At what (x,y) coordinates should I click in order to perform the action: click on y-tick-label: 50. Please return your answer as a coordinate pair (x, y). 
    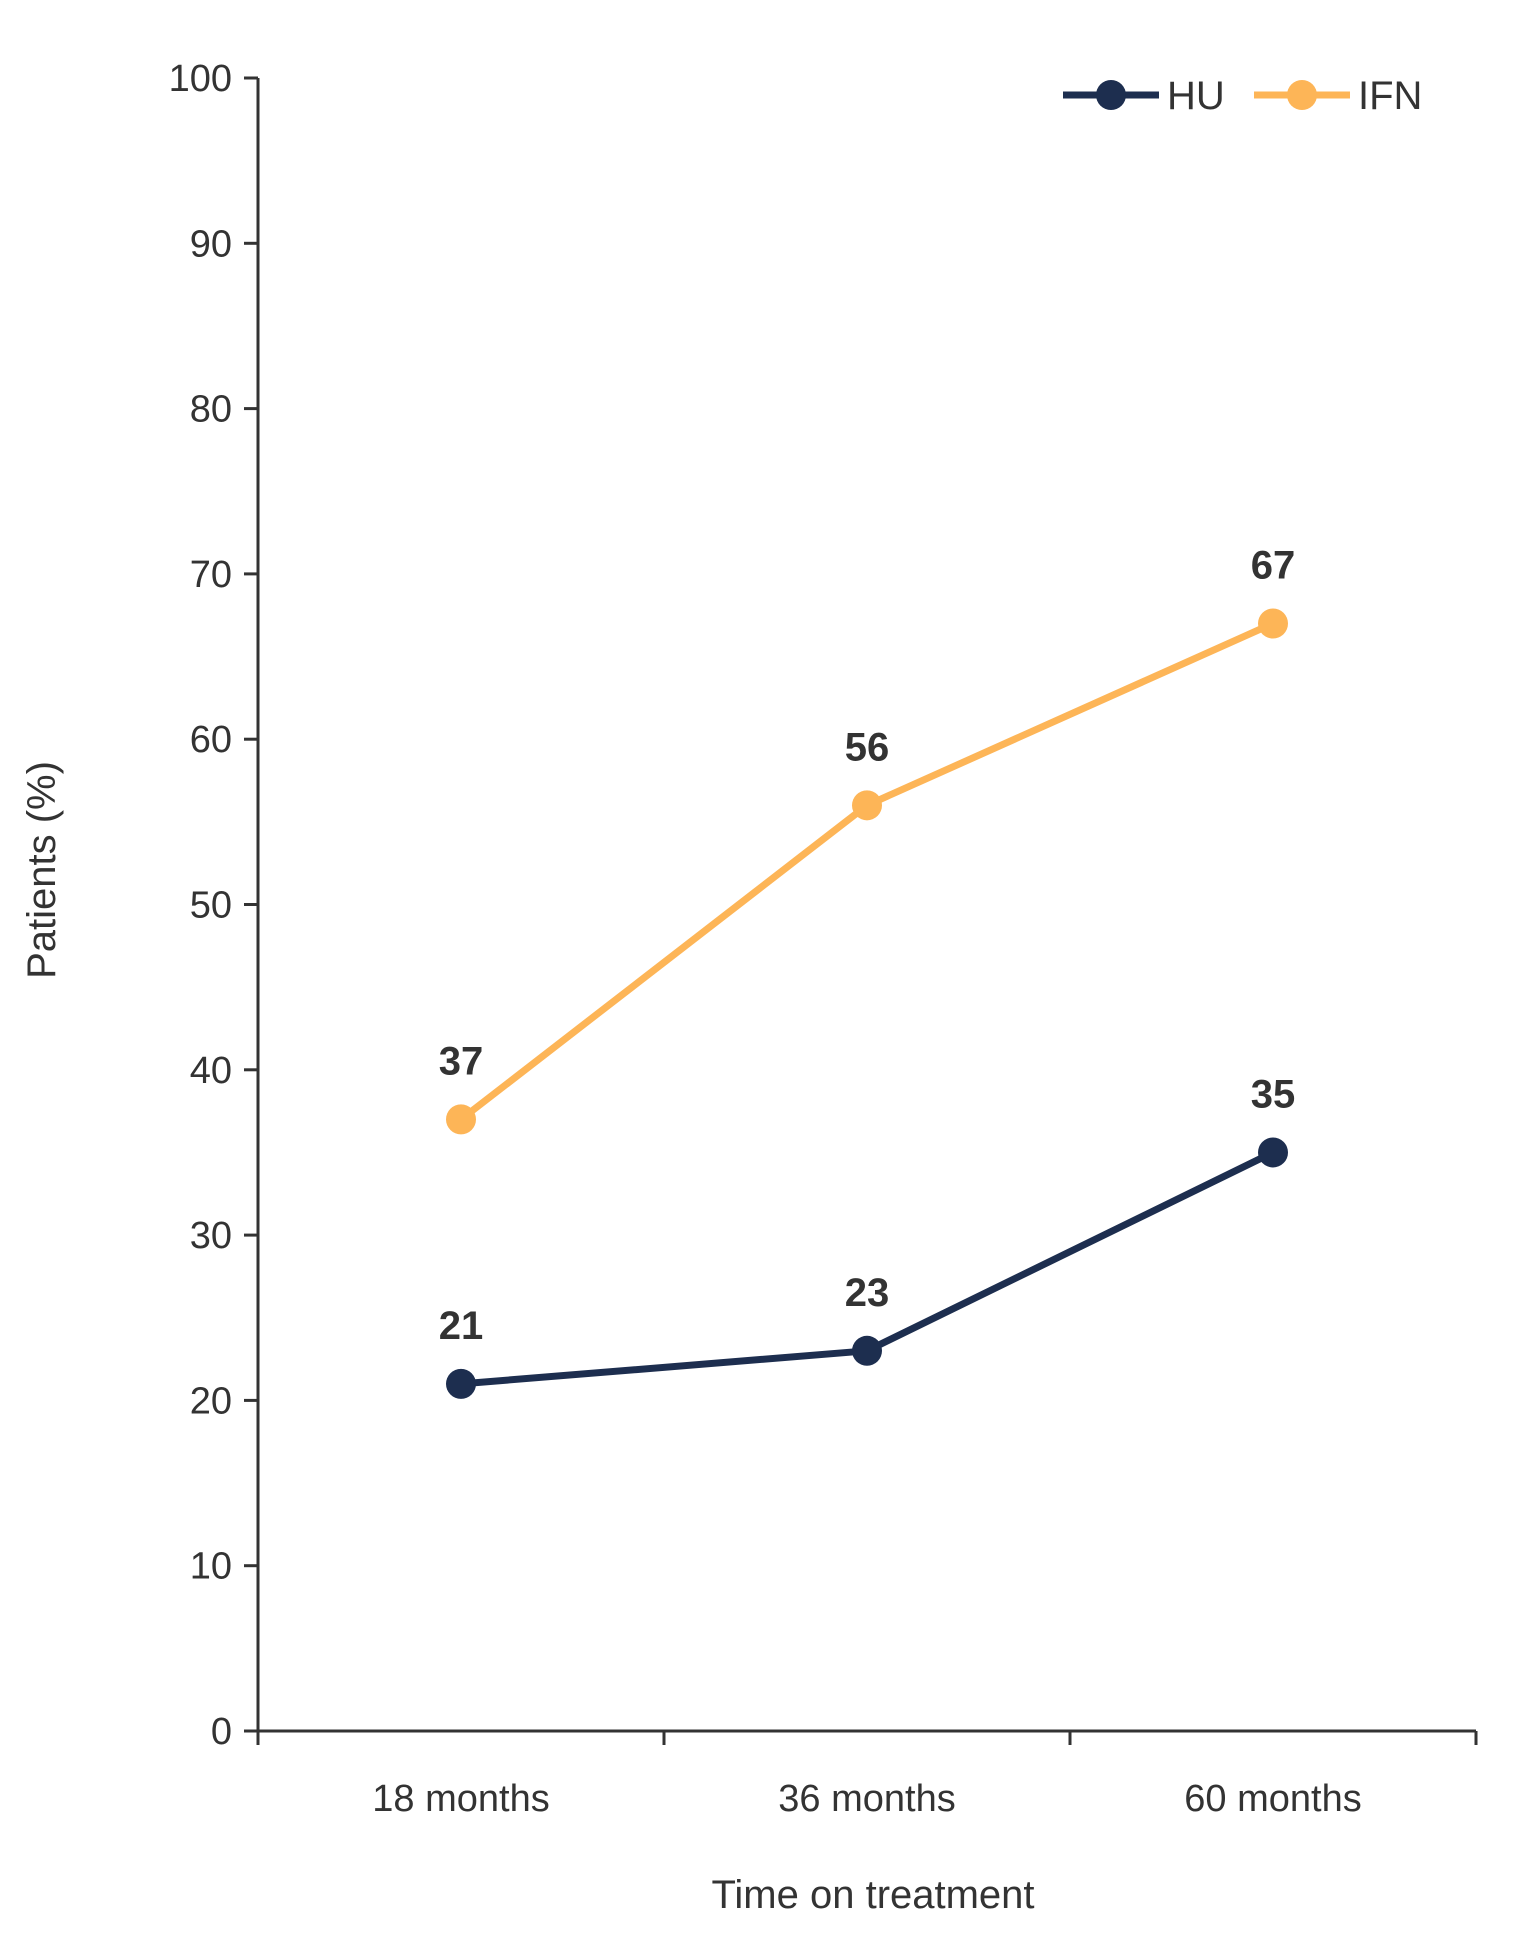
    Looking at the image, I should click on (211, 906).